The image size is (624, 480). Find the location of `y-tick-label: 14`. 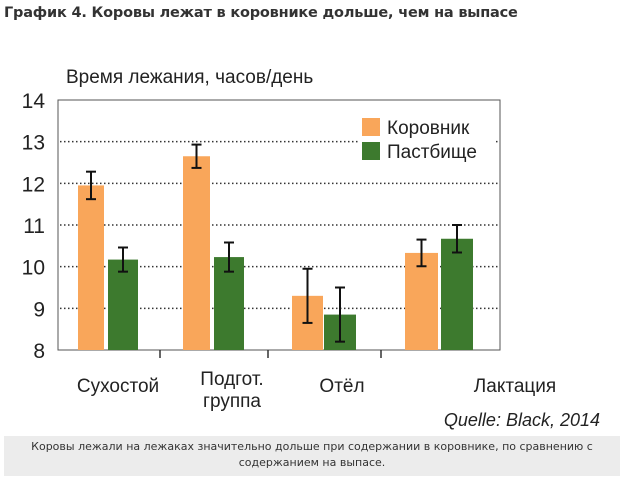

y-tick-label: 14 is located at coordinates (34, 101).